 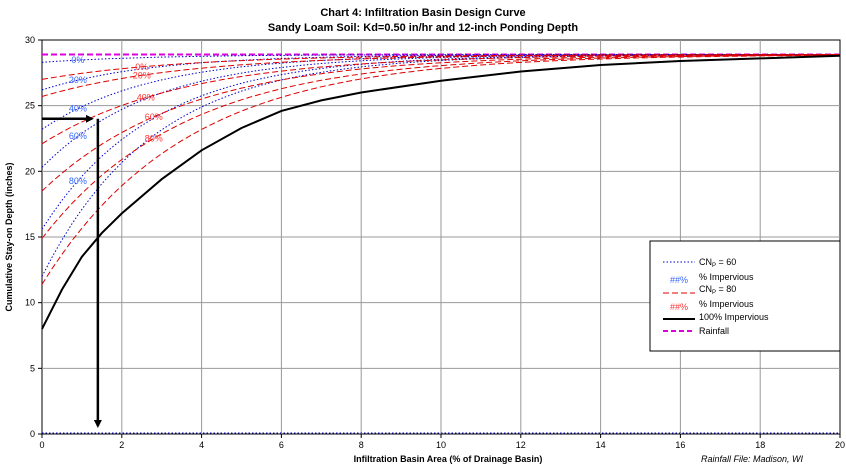 What do you see at coordinates (714, 331) in the screenshot?
I see `legend-rainfall: Rainfall` at bounding box center [714, 331].